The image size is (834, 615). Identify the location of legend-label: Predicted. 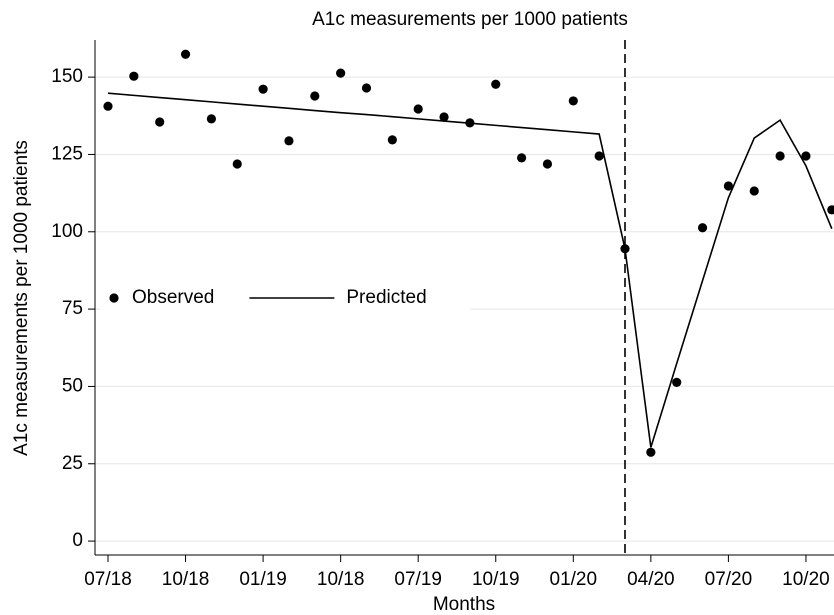
(386, 297).